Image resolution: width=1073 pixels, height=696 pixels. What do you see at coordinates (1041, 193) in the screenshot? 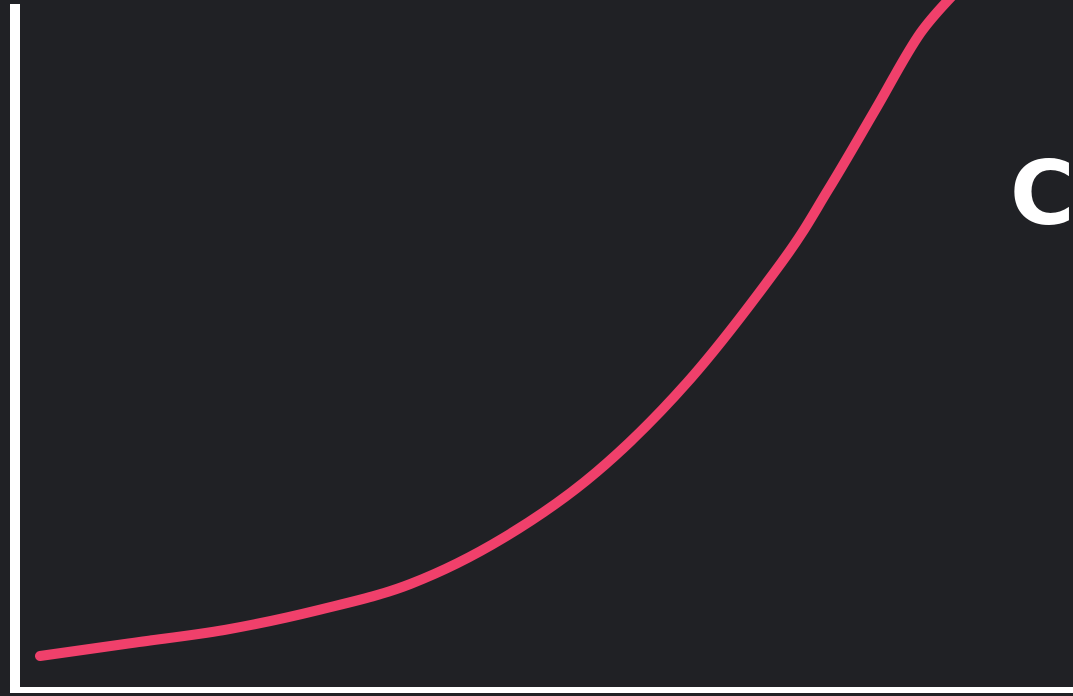
I see `cropped-label: C` at bounding box center [1041, 193].